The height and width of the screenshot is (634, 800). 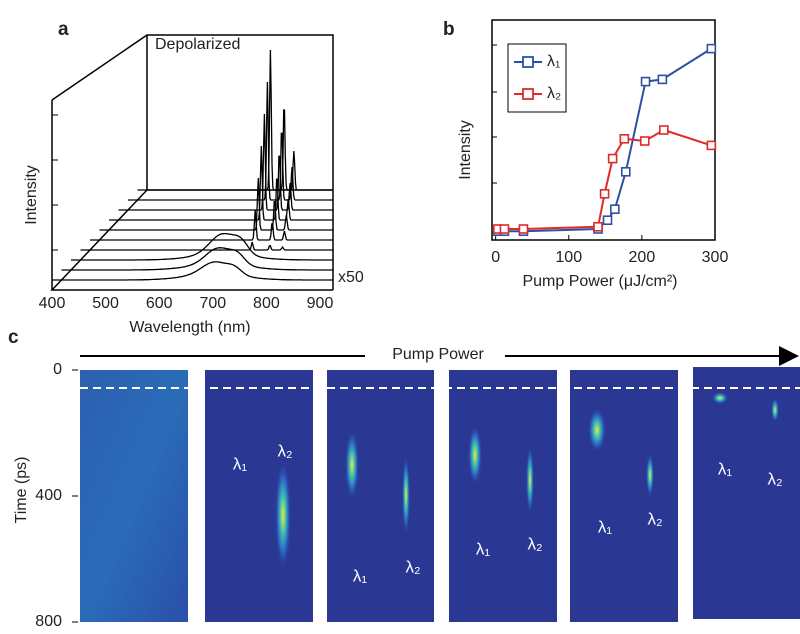 What do you see at coordinates (57, 369) in the screenshot?
I see `y-tick-label: 0` at bounding box center [57, 369].